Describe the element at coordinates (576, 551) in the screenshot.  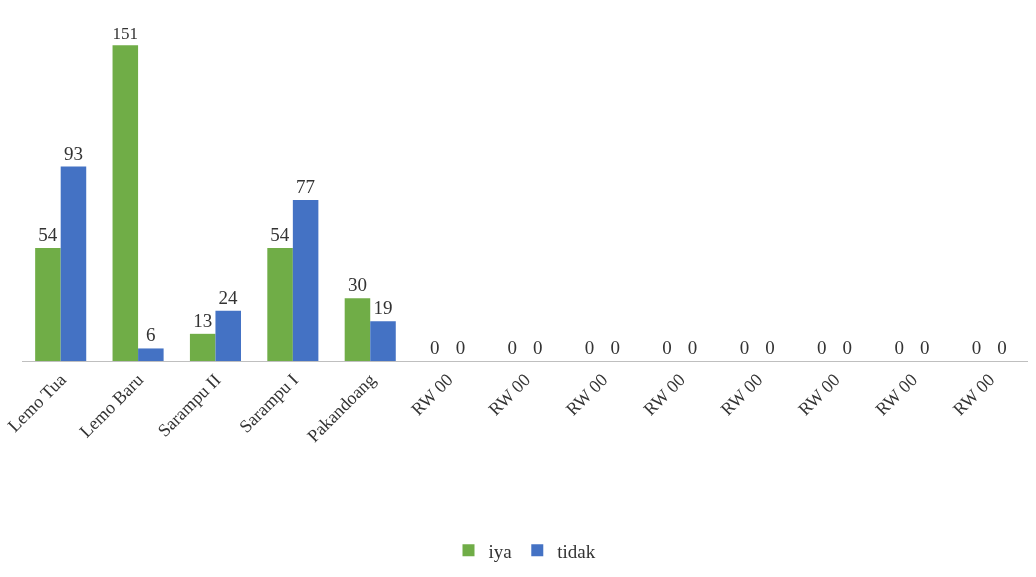
I see `legend-label: tidak` at that location.